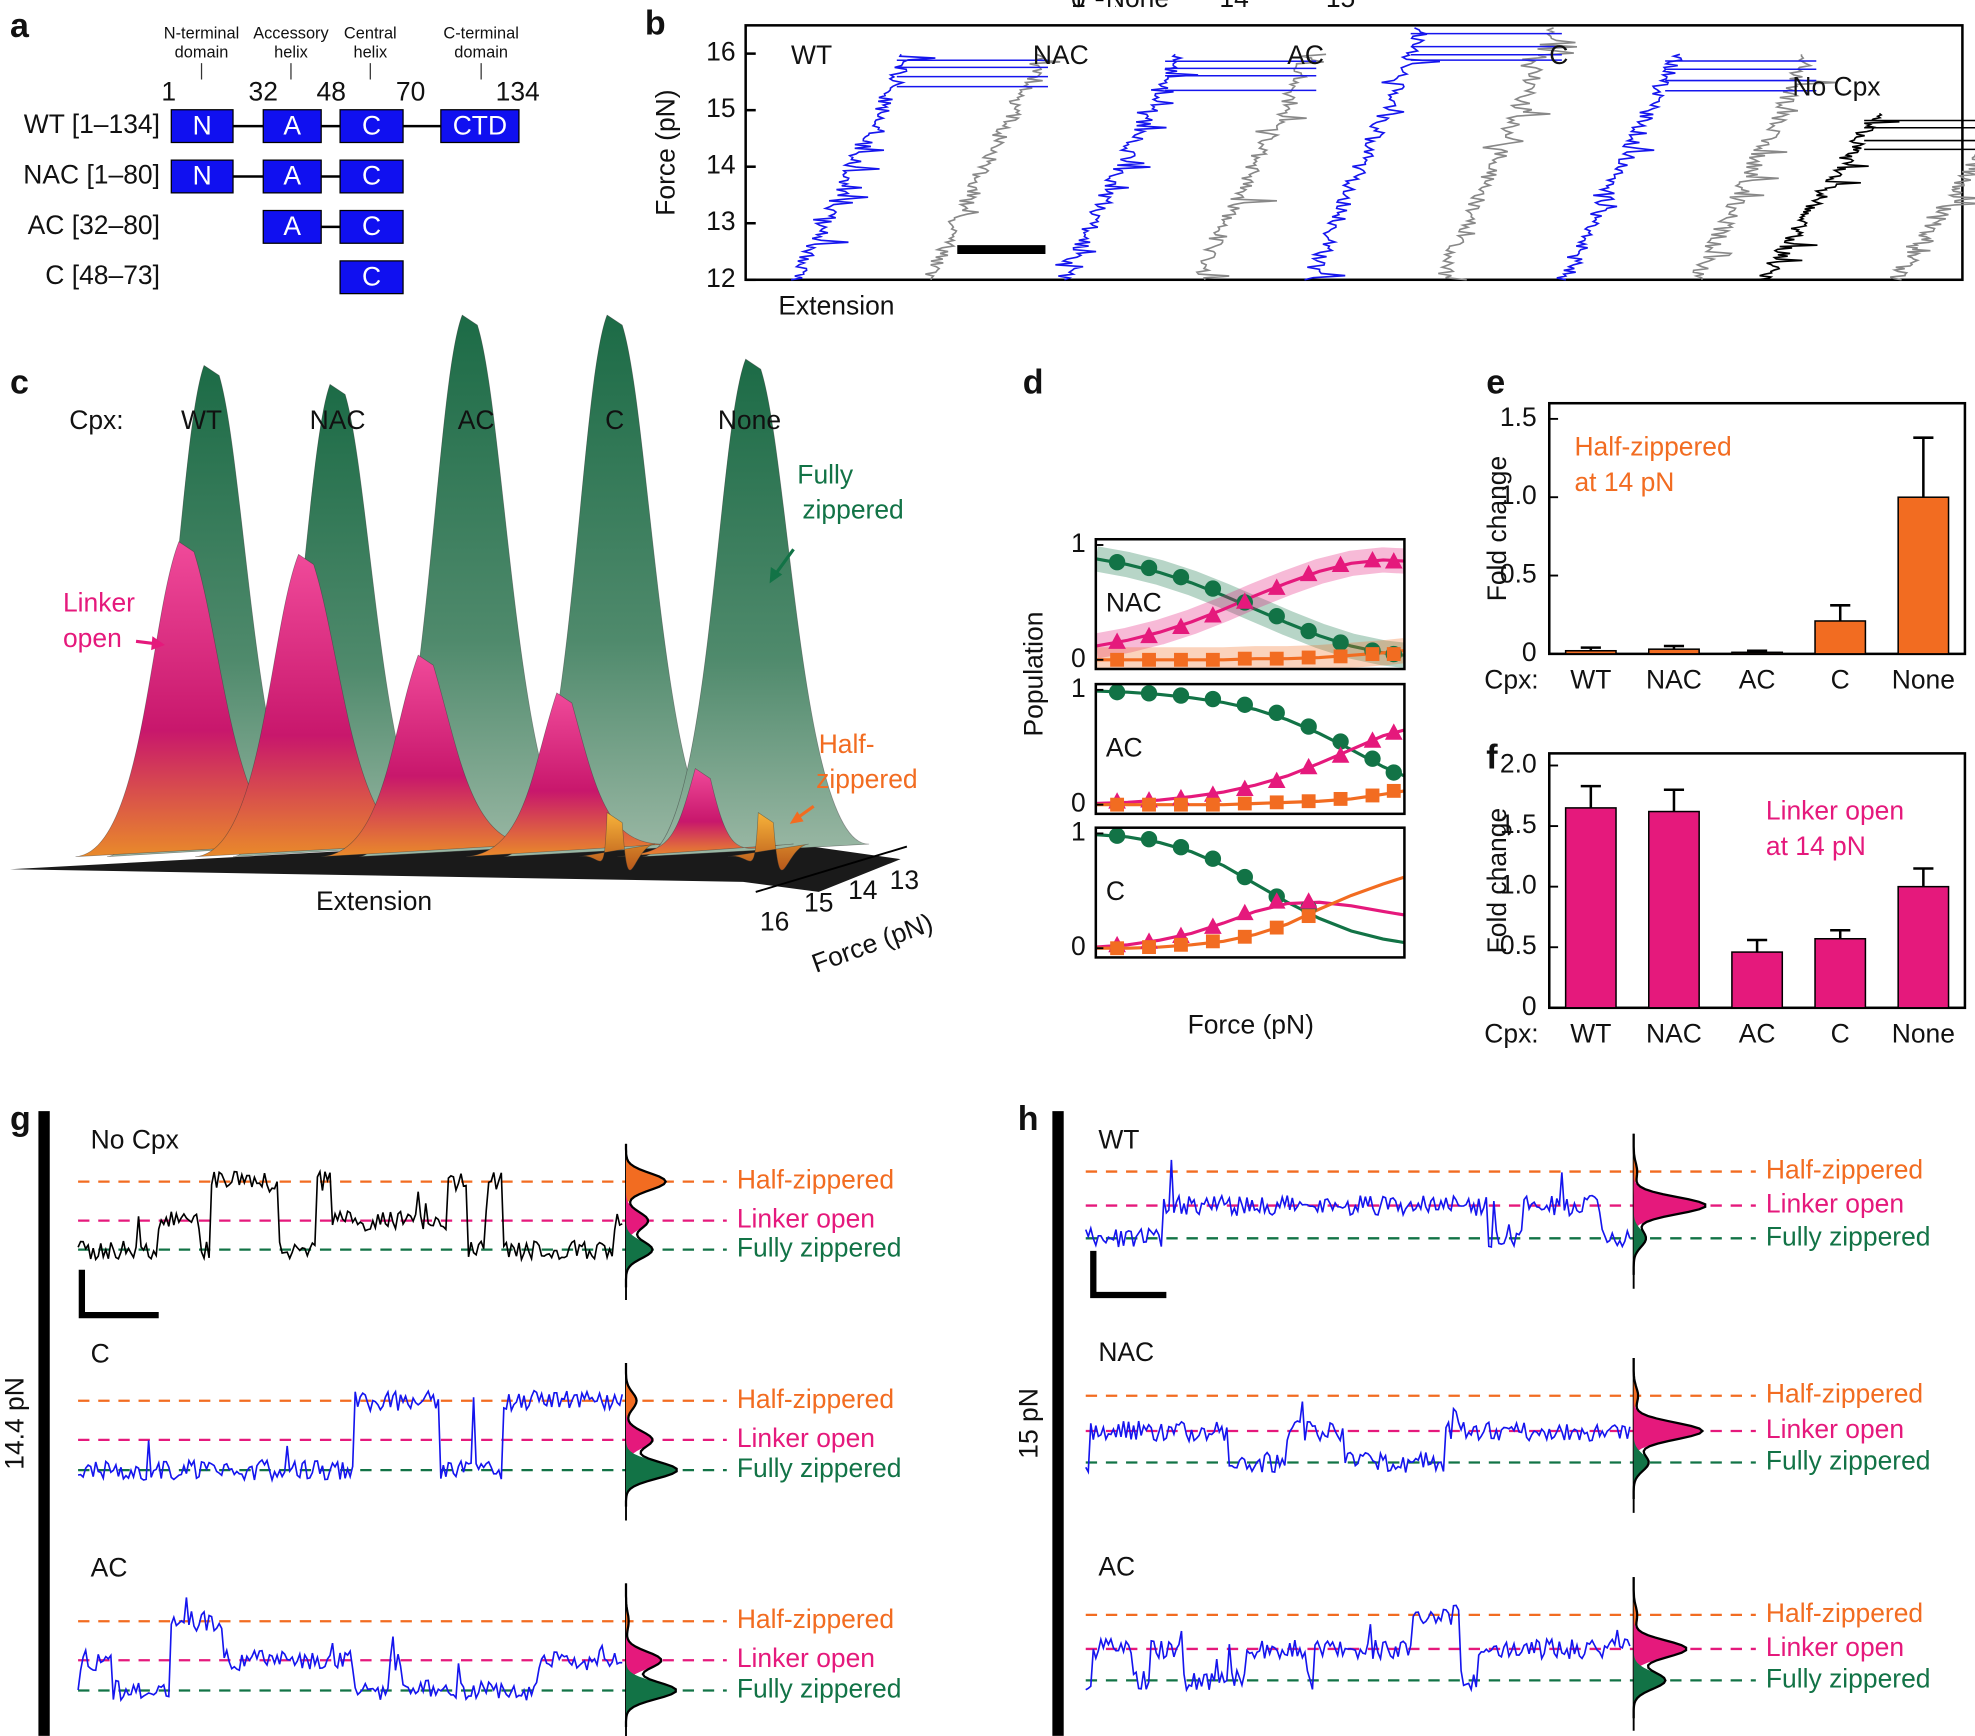 The height and width of the screenshot is (1736, 1975). Describe the element at coordinates (1835, 811) in the screenshot. I see `annotation: Linker open` at that location.